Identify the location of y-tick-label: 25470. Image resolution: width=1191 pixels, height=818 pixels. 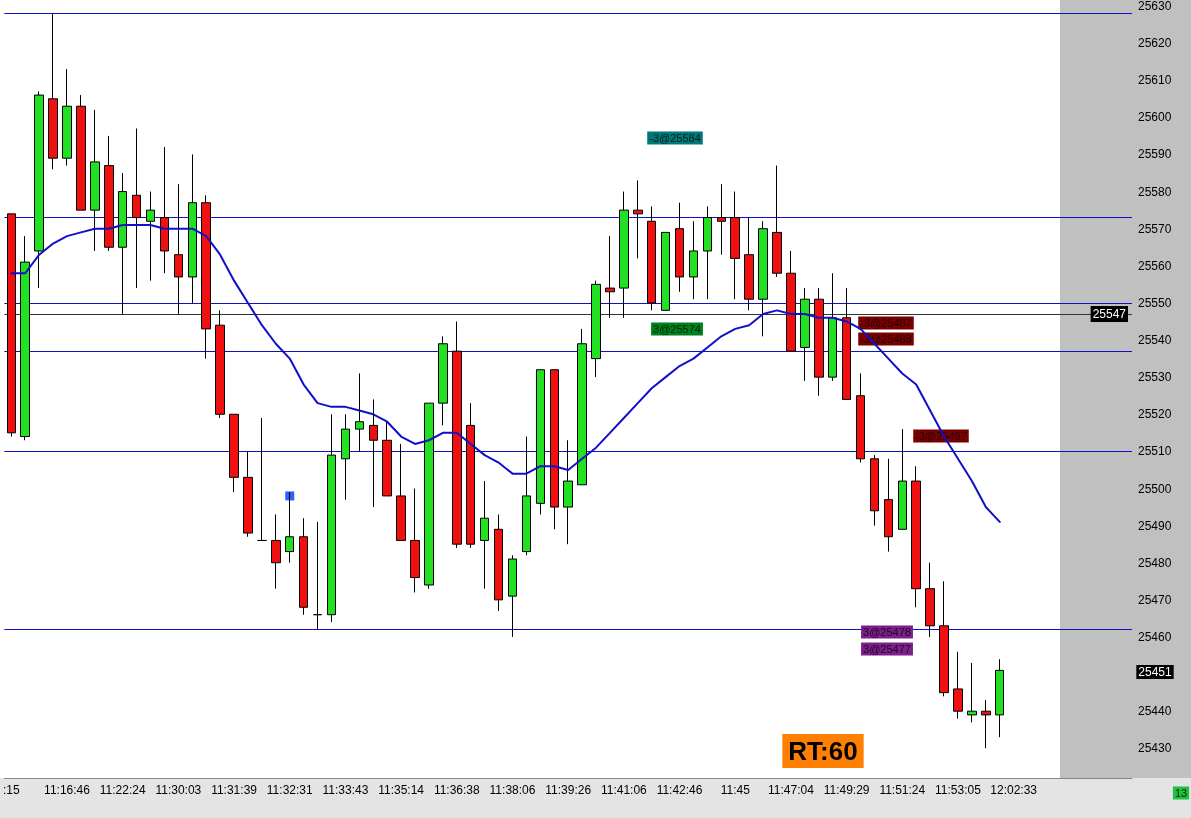
(1155, 599).